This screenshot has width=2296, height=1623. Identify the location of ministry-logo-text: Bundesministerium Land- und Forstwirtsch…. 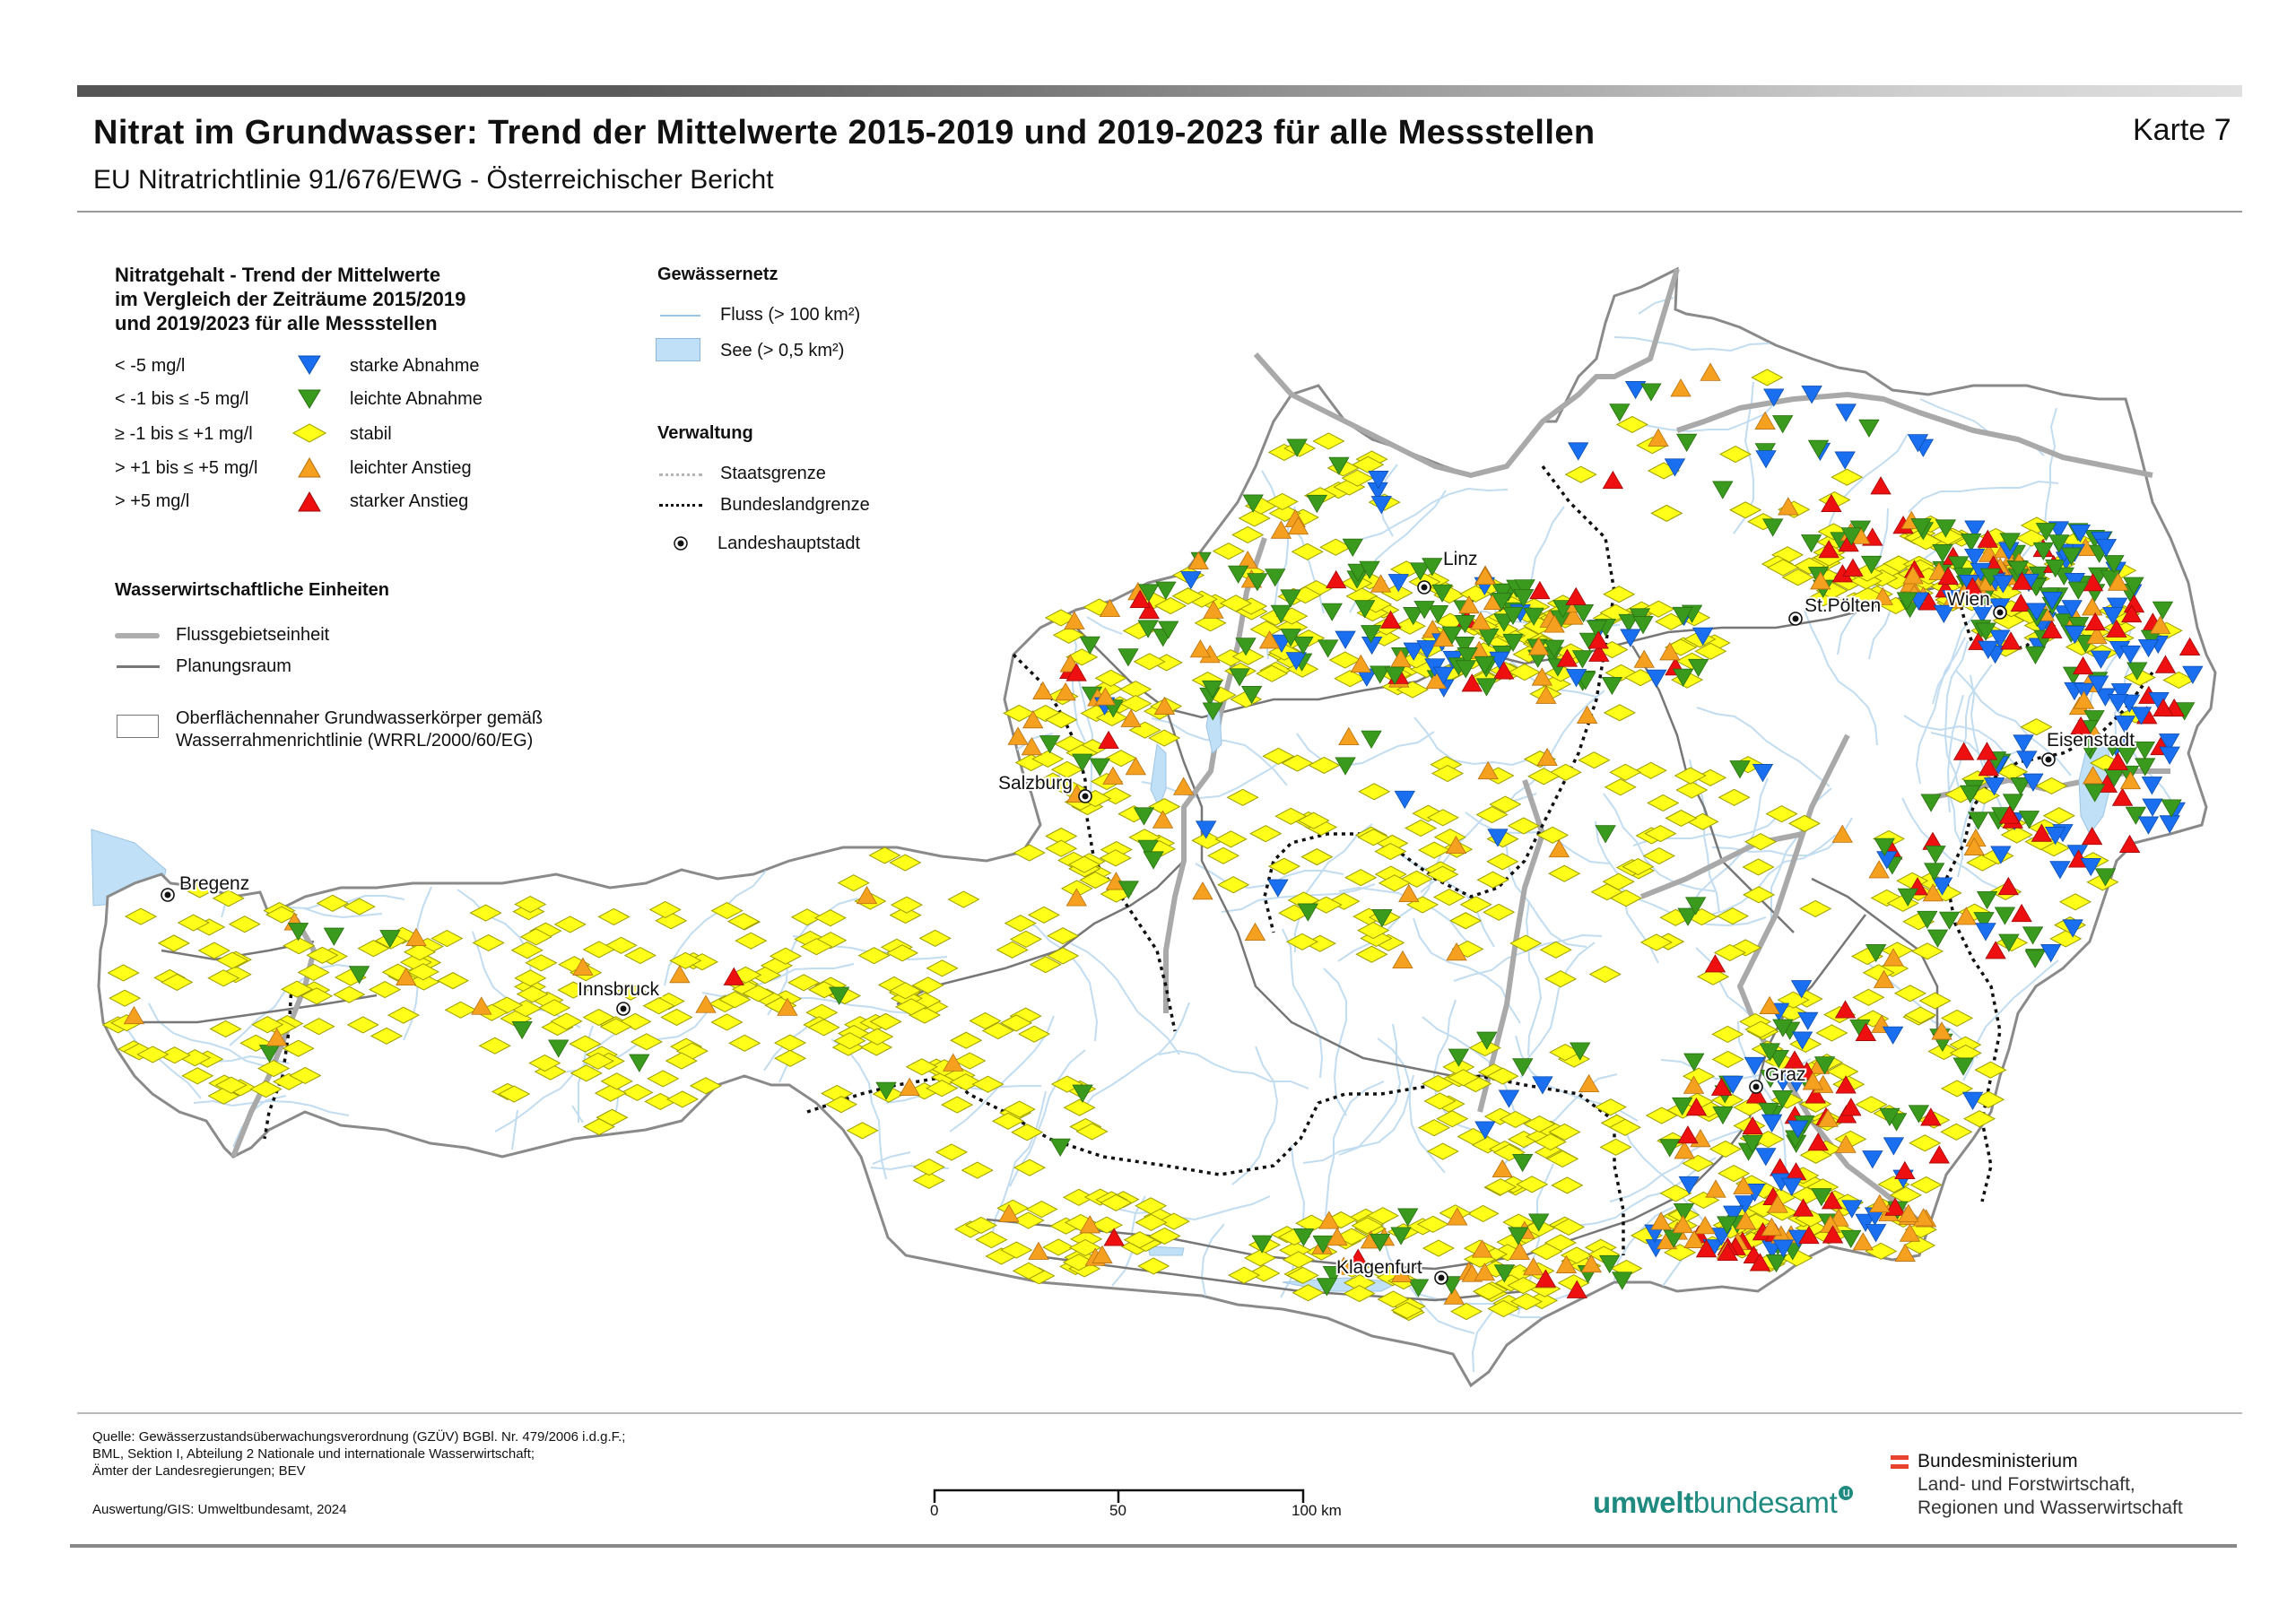
(2050, 1485).